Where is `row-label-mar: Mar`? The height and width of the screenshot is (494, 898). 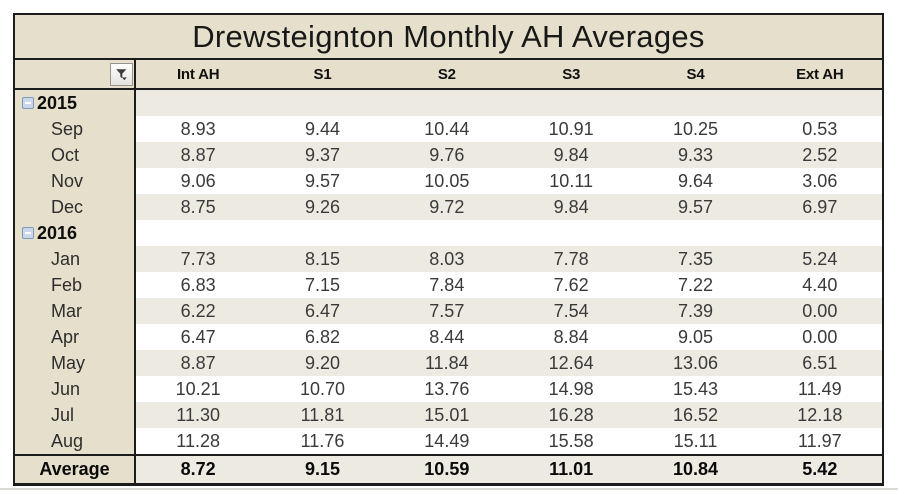
row-label-mar: Mar is located at coordinates (75, 311).